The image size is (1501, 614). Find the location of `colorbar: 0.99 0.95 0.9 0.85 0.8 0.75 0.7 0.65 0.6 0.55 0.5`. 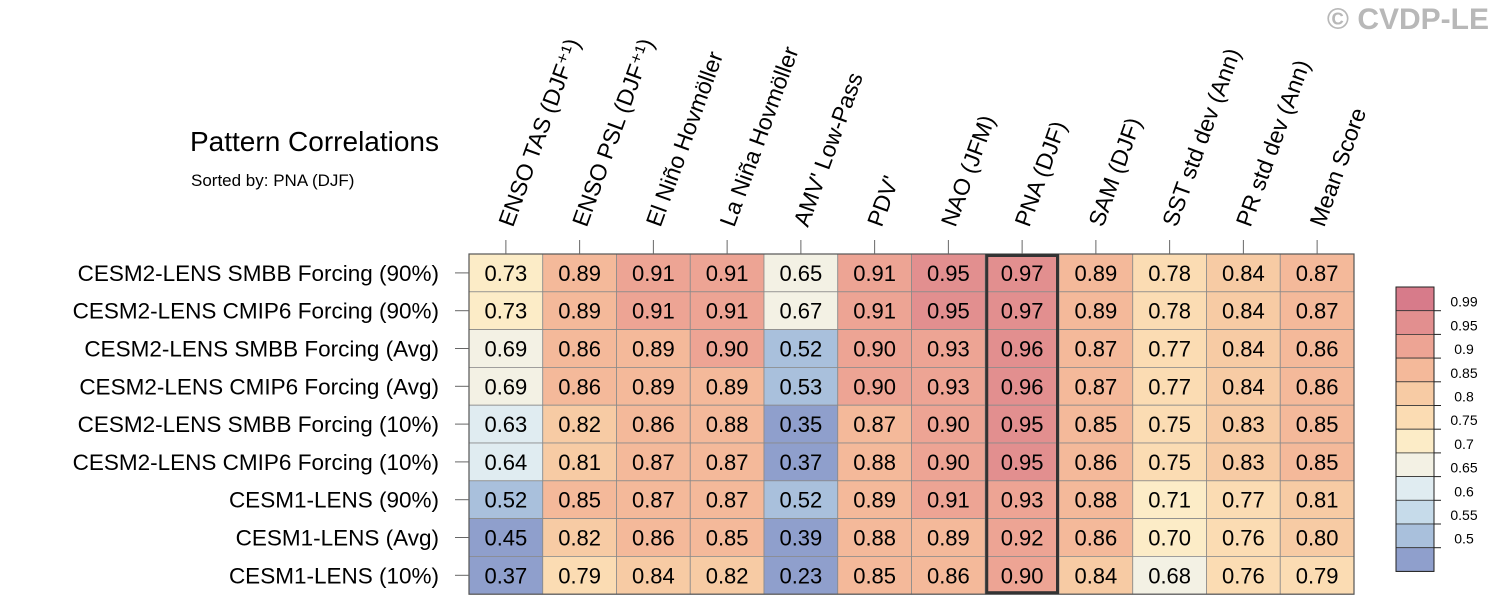

colorbar: 0.99 0.95 0.9 0.85 0.8 0.75 0.7 0.65 0.6 0.55 0.5 is located at coordinates (1436, 429).